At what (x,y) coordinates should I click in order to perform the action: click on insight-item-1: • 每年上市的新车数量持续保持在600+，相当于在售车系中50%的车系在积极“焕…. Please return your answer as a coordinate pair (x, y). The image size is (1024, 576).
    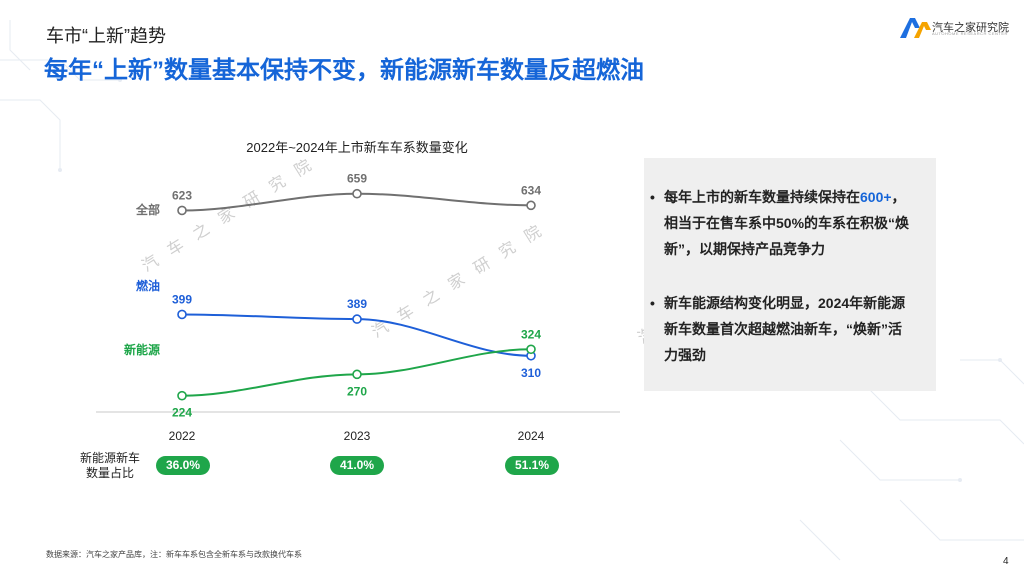
    Looking at the image, I should click on (782, 223).